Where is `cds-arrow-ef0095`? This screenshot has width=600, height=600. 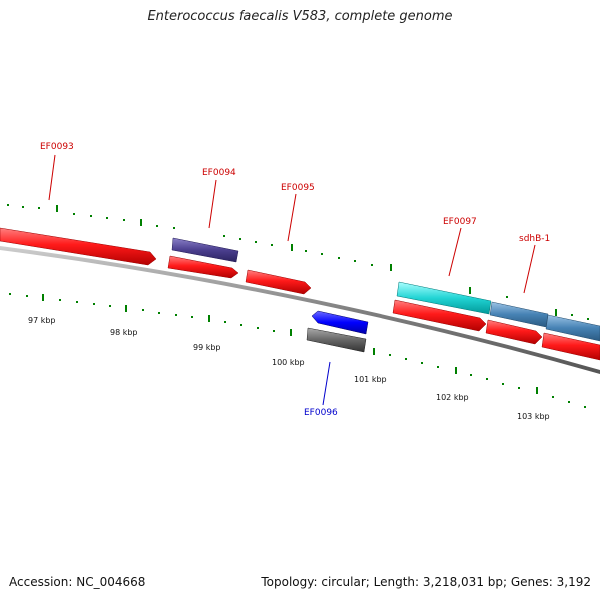
cds-arrow-ef0095 is located at coordinates (278, 282).